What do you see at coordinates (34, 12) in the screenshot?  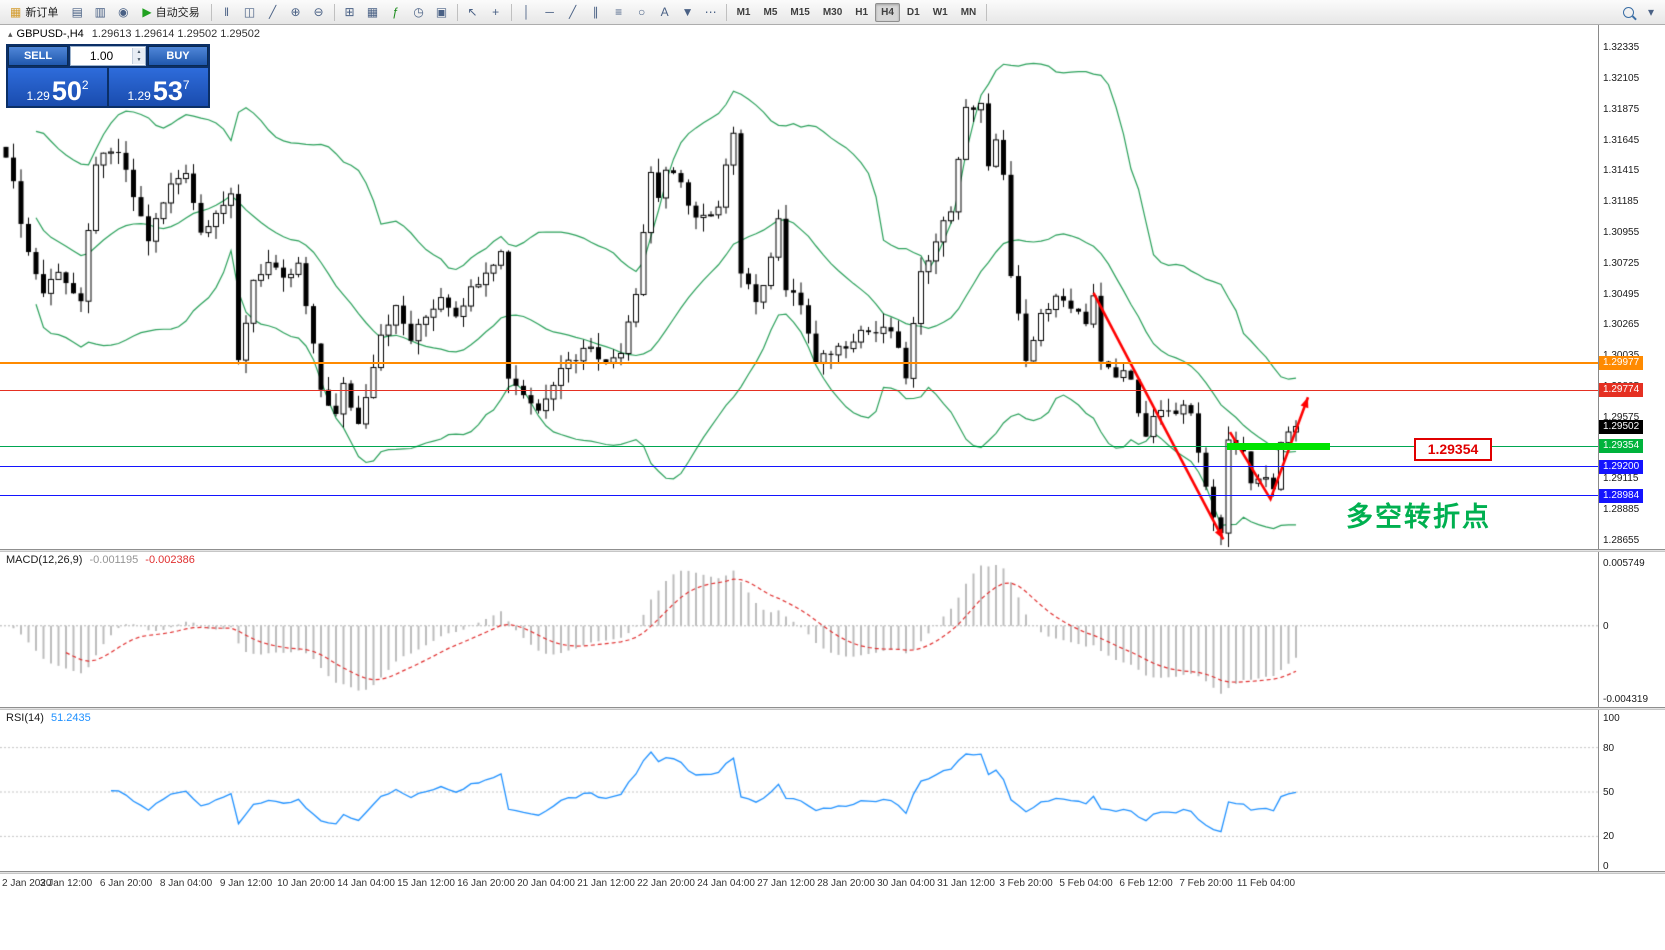 I see `new-order-button: ▦ 新订单` at bounding box center [34, 12].